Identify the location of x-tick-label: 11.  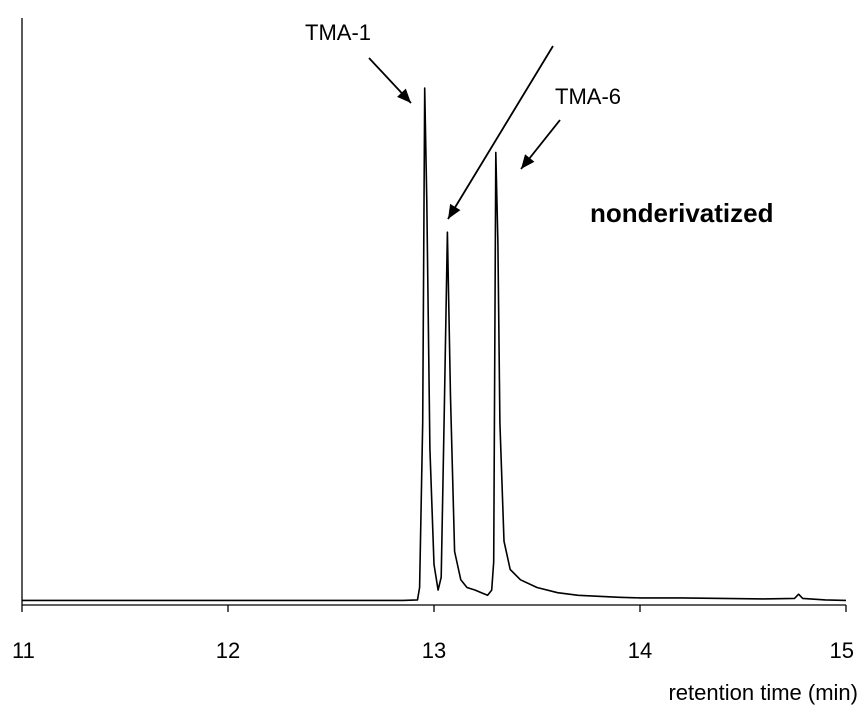
(23, 650).